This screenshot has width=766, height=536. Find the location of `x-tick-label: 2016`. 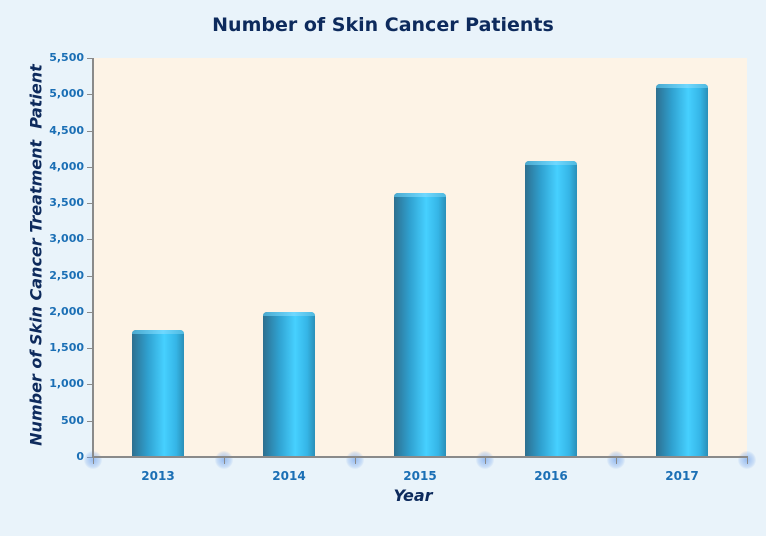

x-tick-label: 2016 is located at coordinates (551, 476).